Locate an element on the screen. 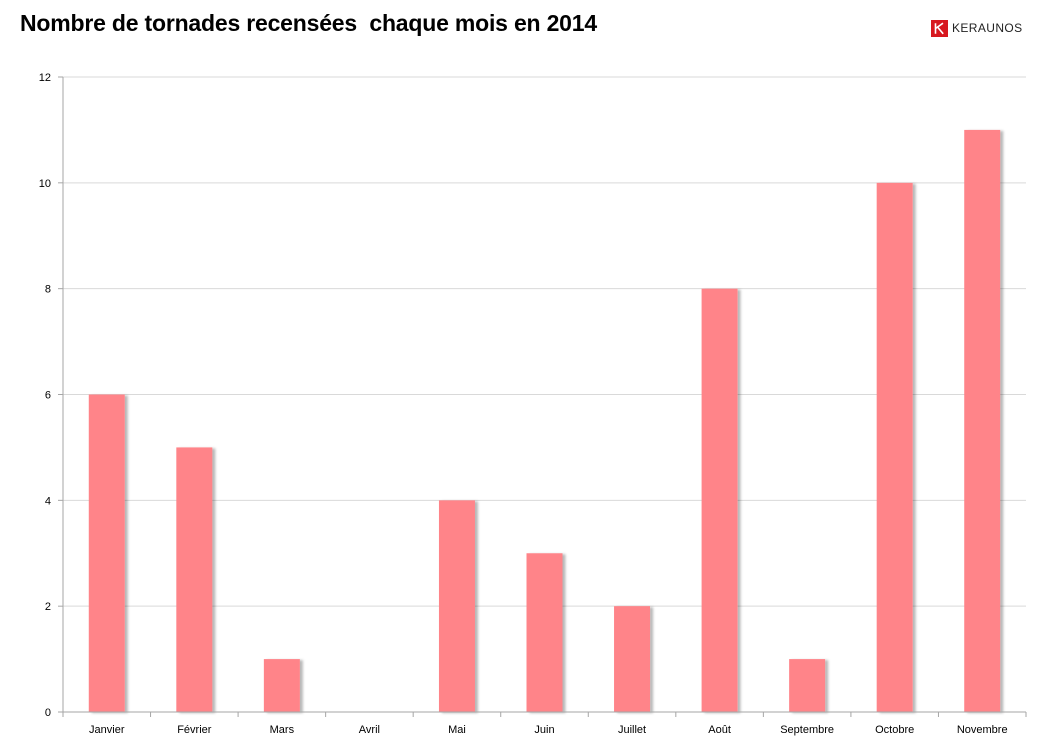  y-tick-label: 2 is located at coordinates (48, 607).